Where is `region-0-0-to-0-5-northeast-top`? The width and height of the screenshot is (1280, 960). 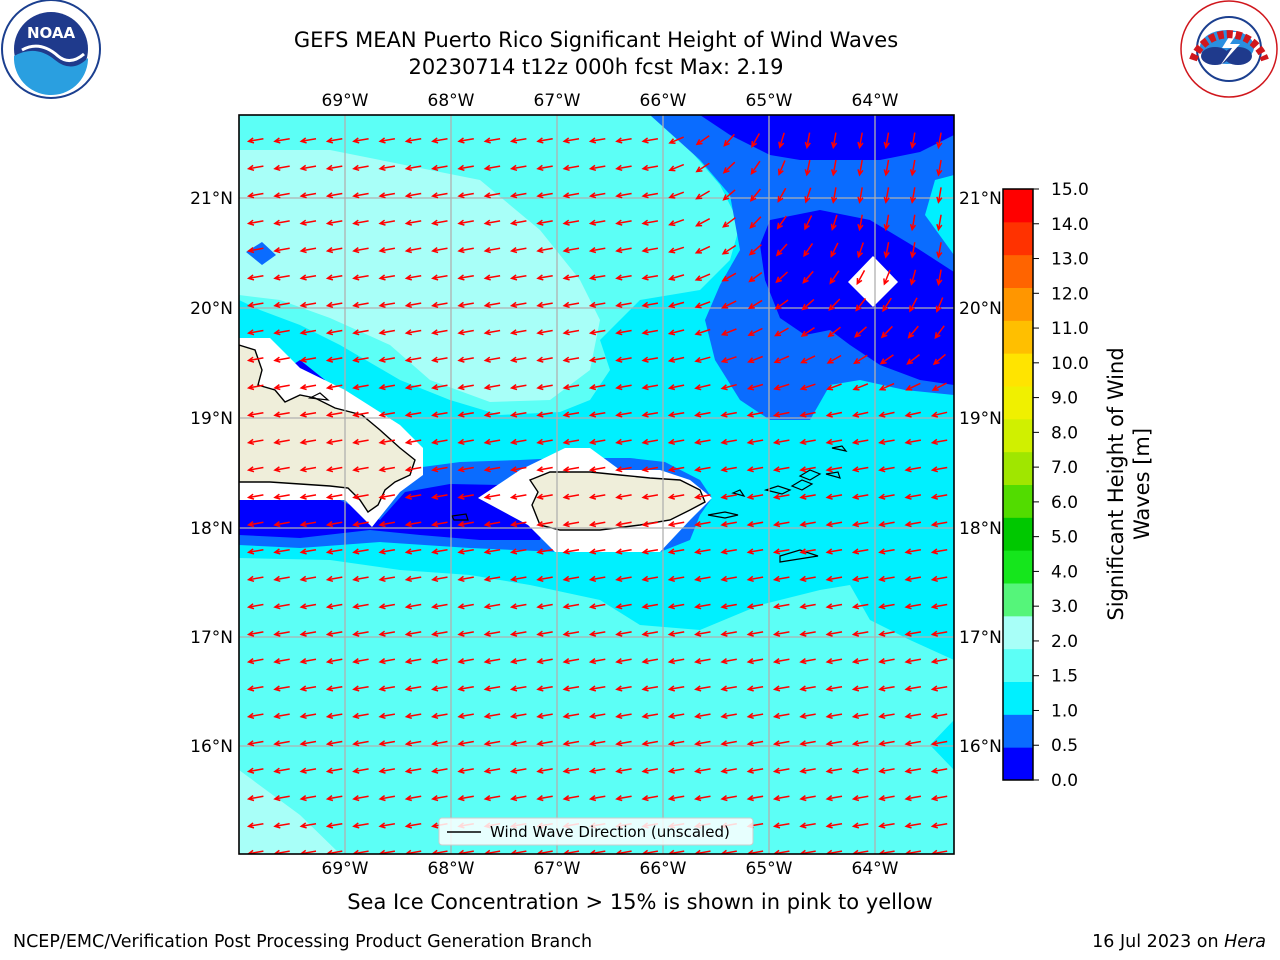 region-0-0-to-0-5-northeast-top is located at coordinates (827, 137).